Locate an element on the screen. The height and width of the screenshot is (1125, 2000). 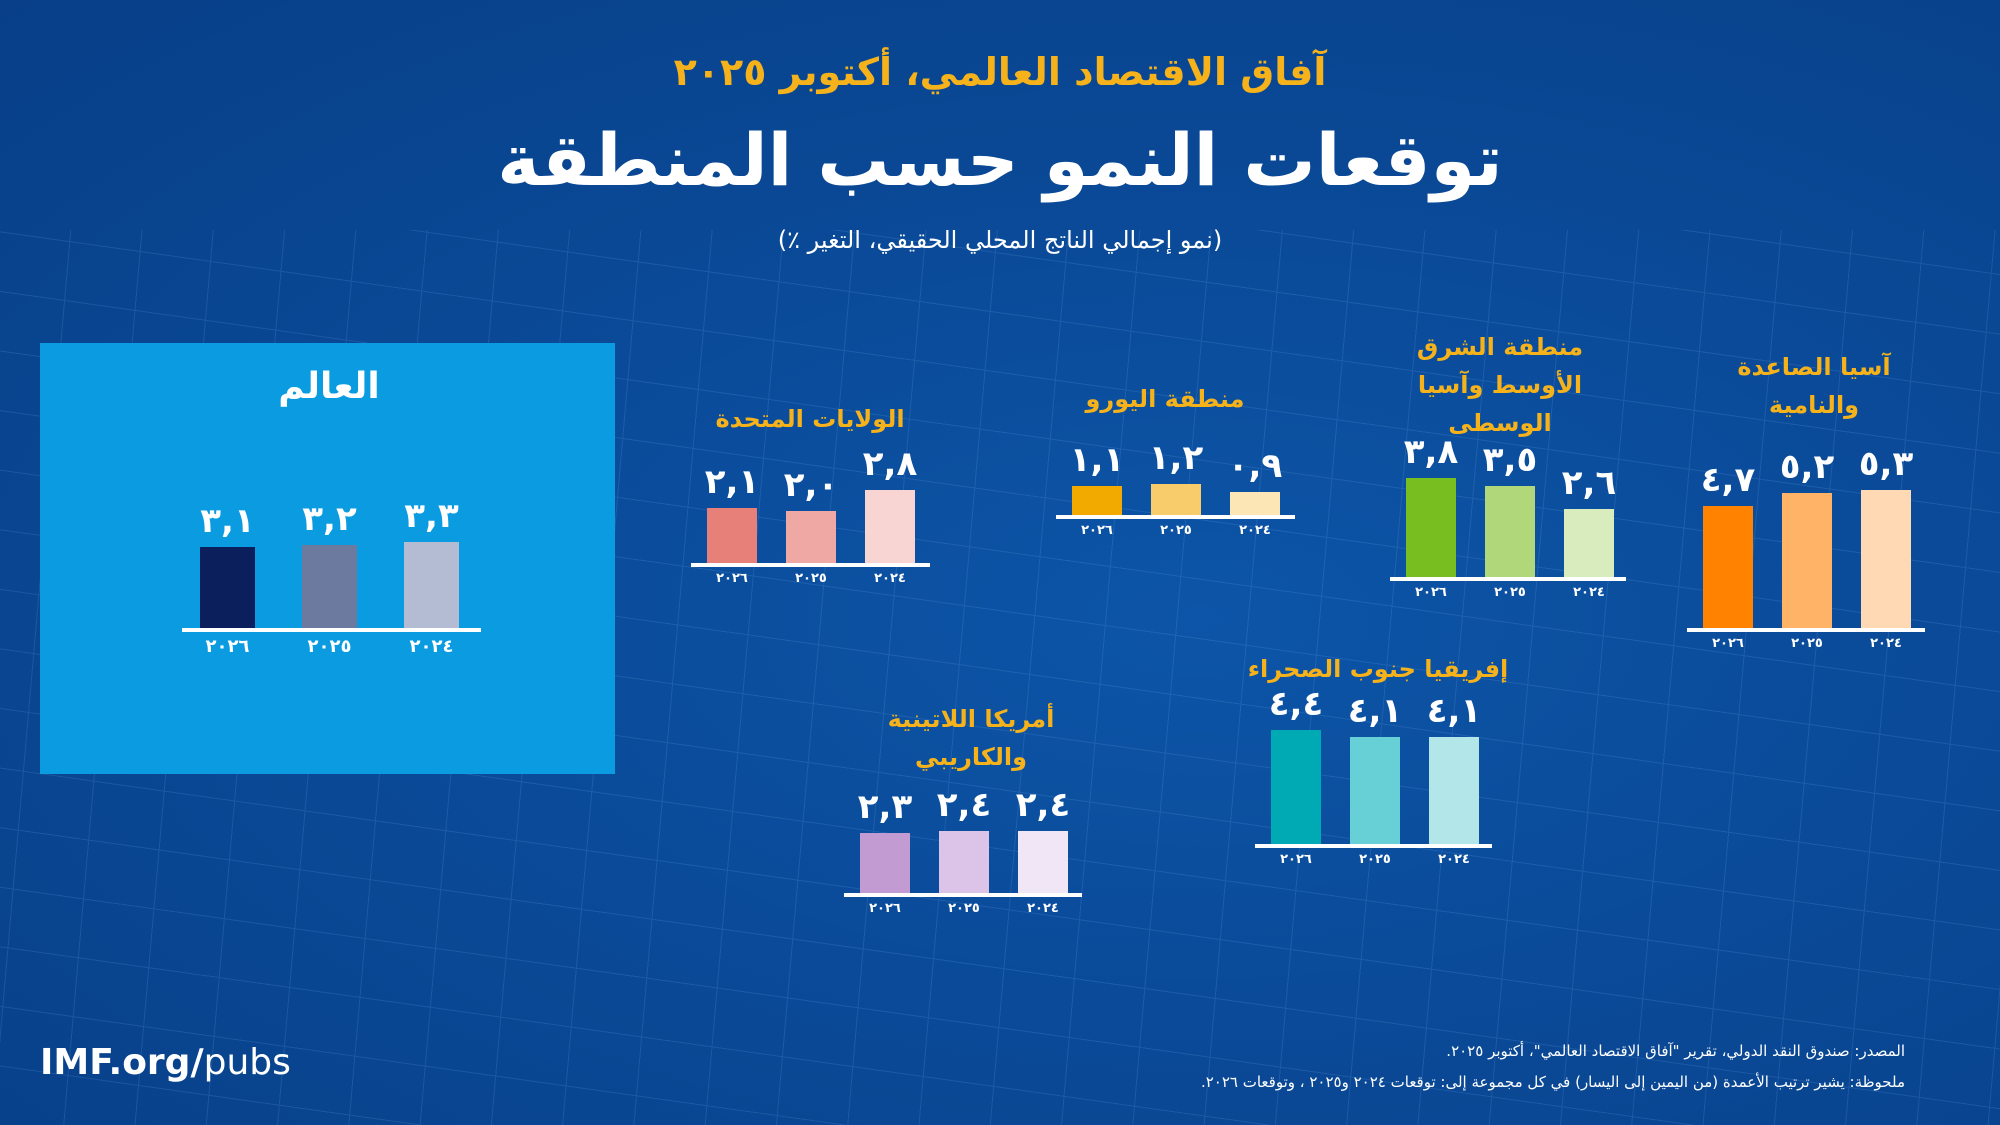
data-label: ٢,١ is located at coordinates (732, 482).